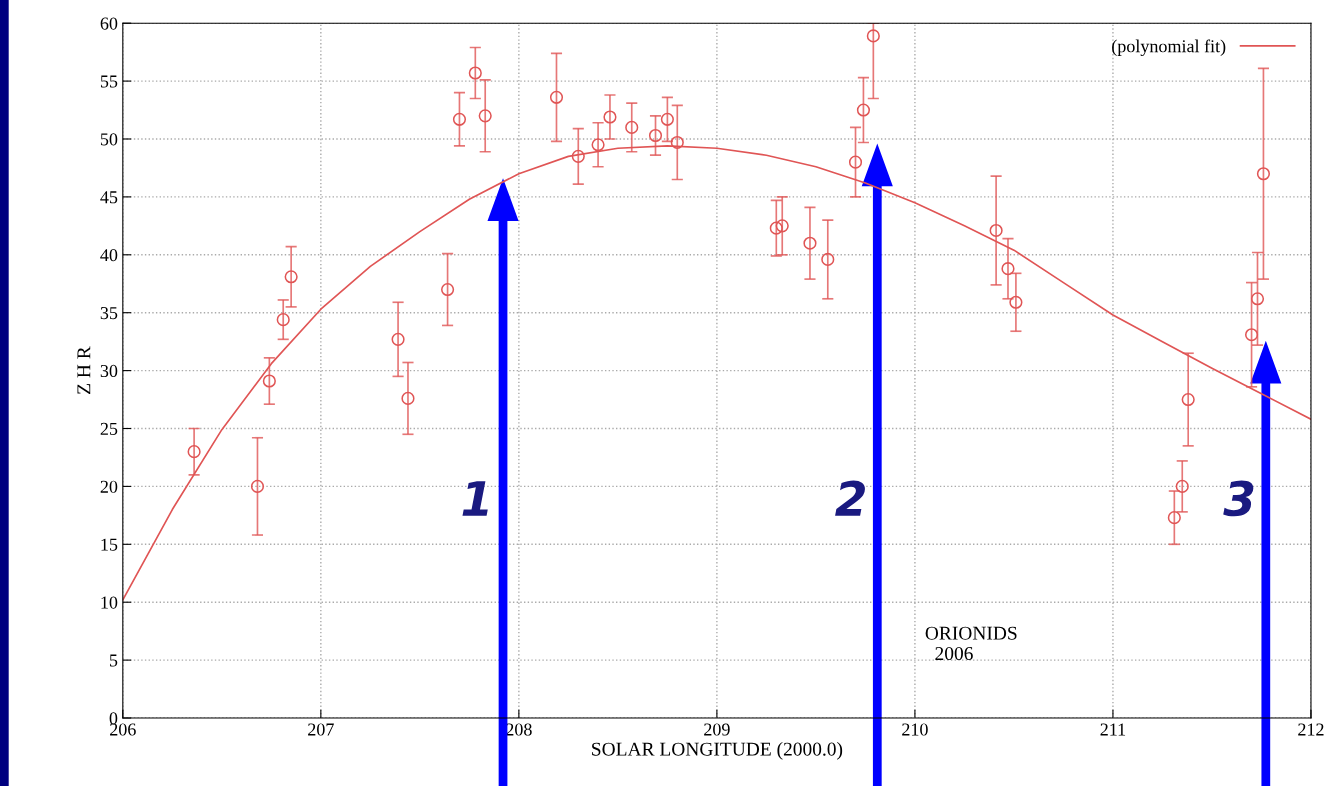 This screenshot has width=1335, height=786. Describe the element at coordinates (1311, 729) in the screenshot. I see `x-tick-label: 212` at that location.